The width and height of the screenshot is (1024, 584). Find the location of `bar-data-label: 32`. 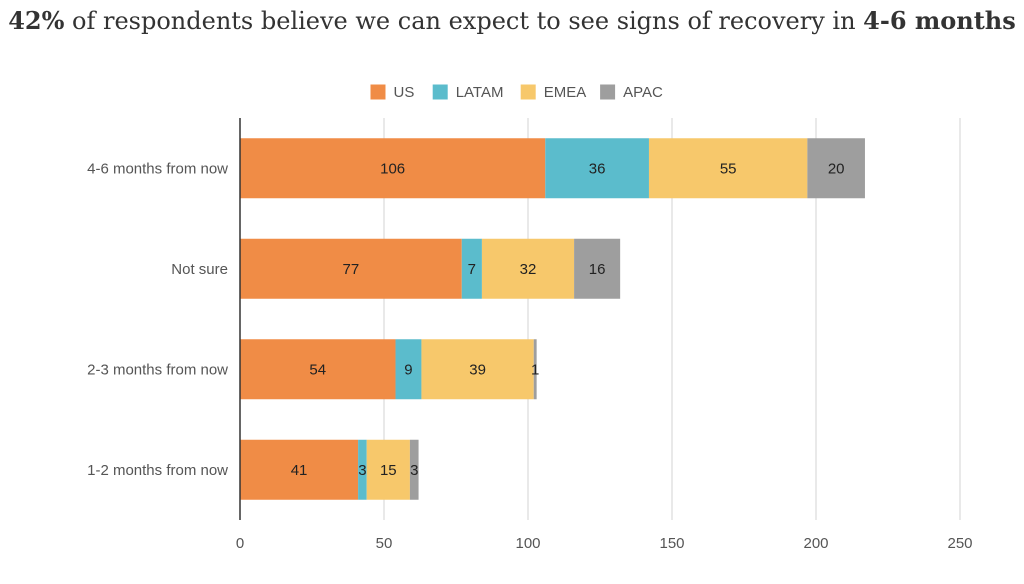

bar-data-label: 32 is located at coordinates (528, 269).